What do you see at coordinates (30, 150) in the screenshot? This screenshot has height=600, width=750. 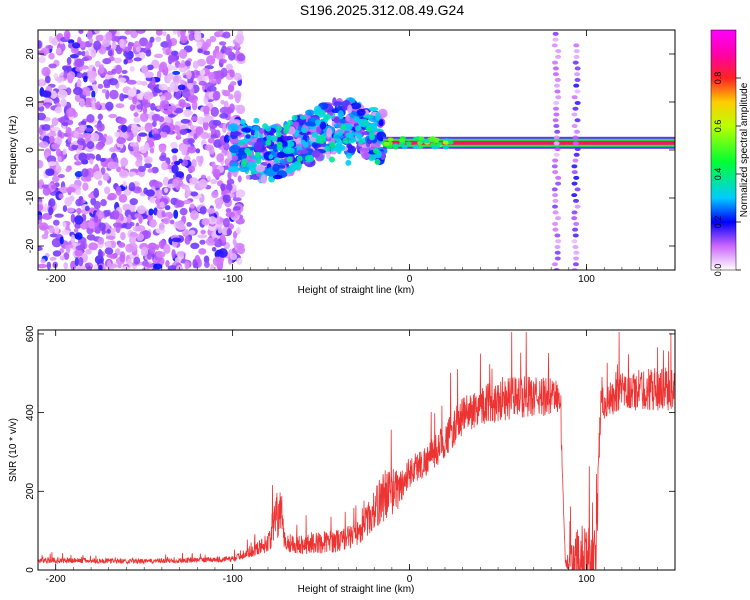 I see `heatmap-y-tick-label: 0` at bounding box center [30, 150].